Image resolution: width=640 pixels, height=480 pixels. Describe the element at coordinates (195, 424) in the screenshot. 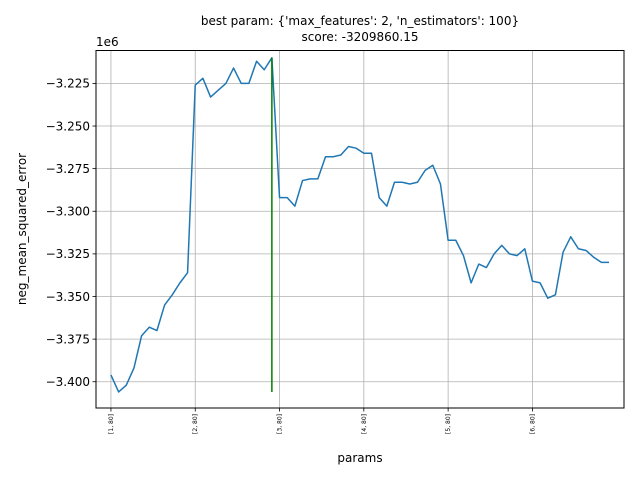

I see `x-tick-label: [2, 80]` at that location.